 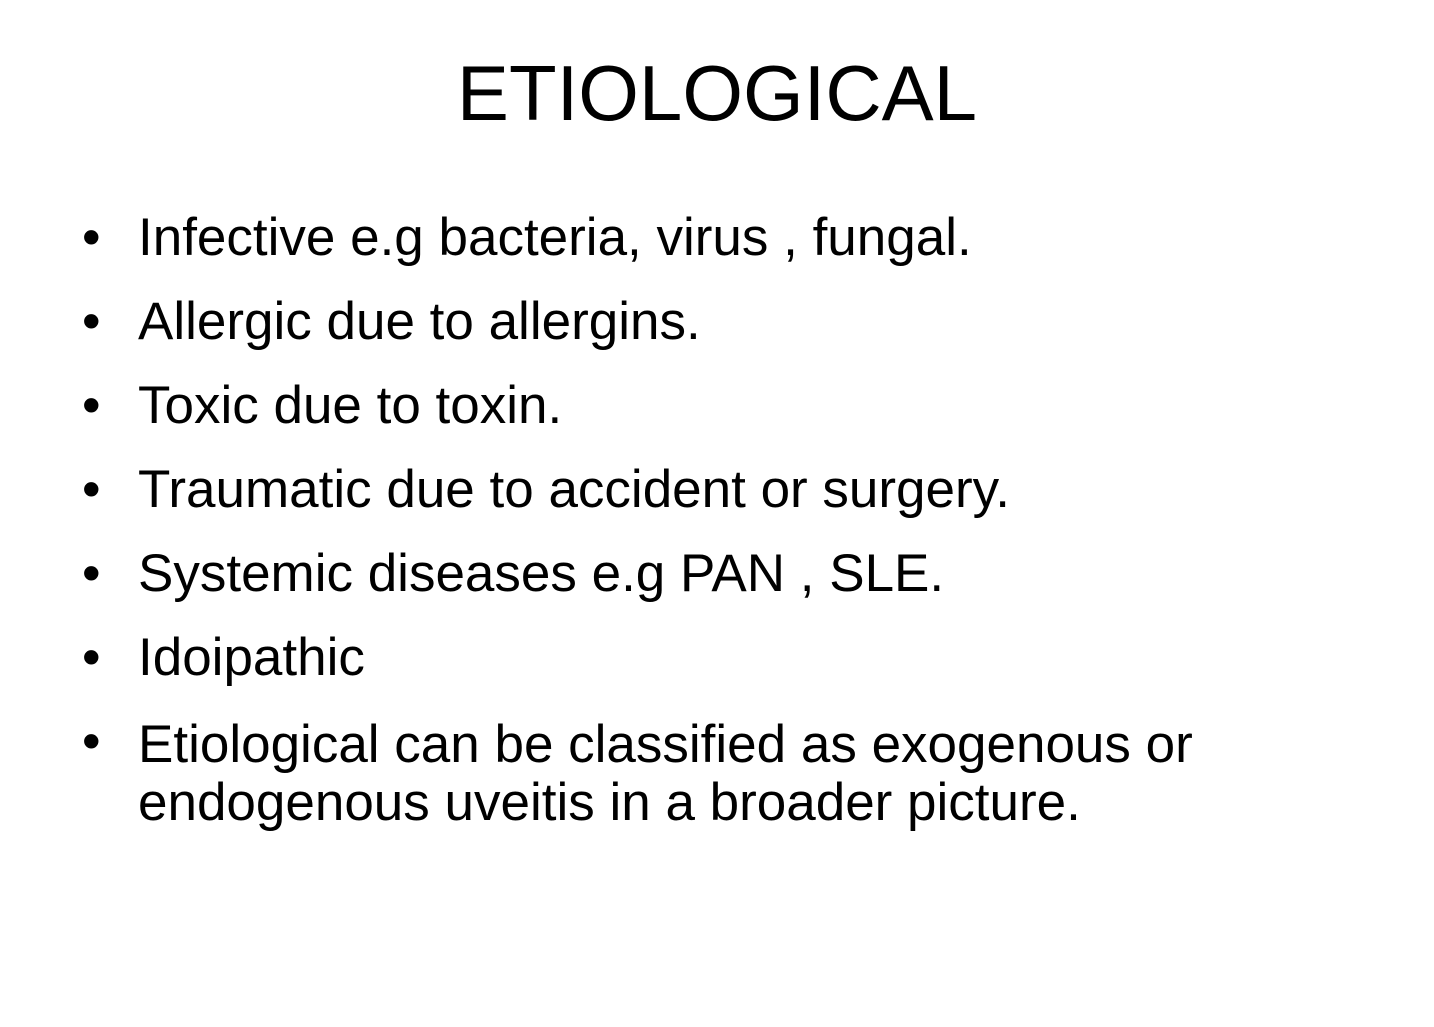 What do you see at coordinates (350, 405) in the screenshot?
I see `bullet-text: Toxic due to toxin.` at bounding box center [350, 405].